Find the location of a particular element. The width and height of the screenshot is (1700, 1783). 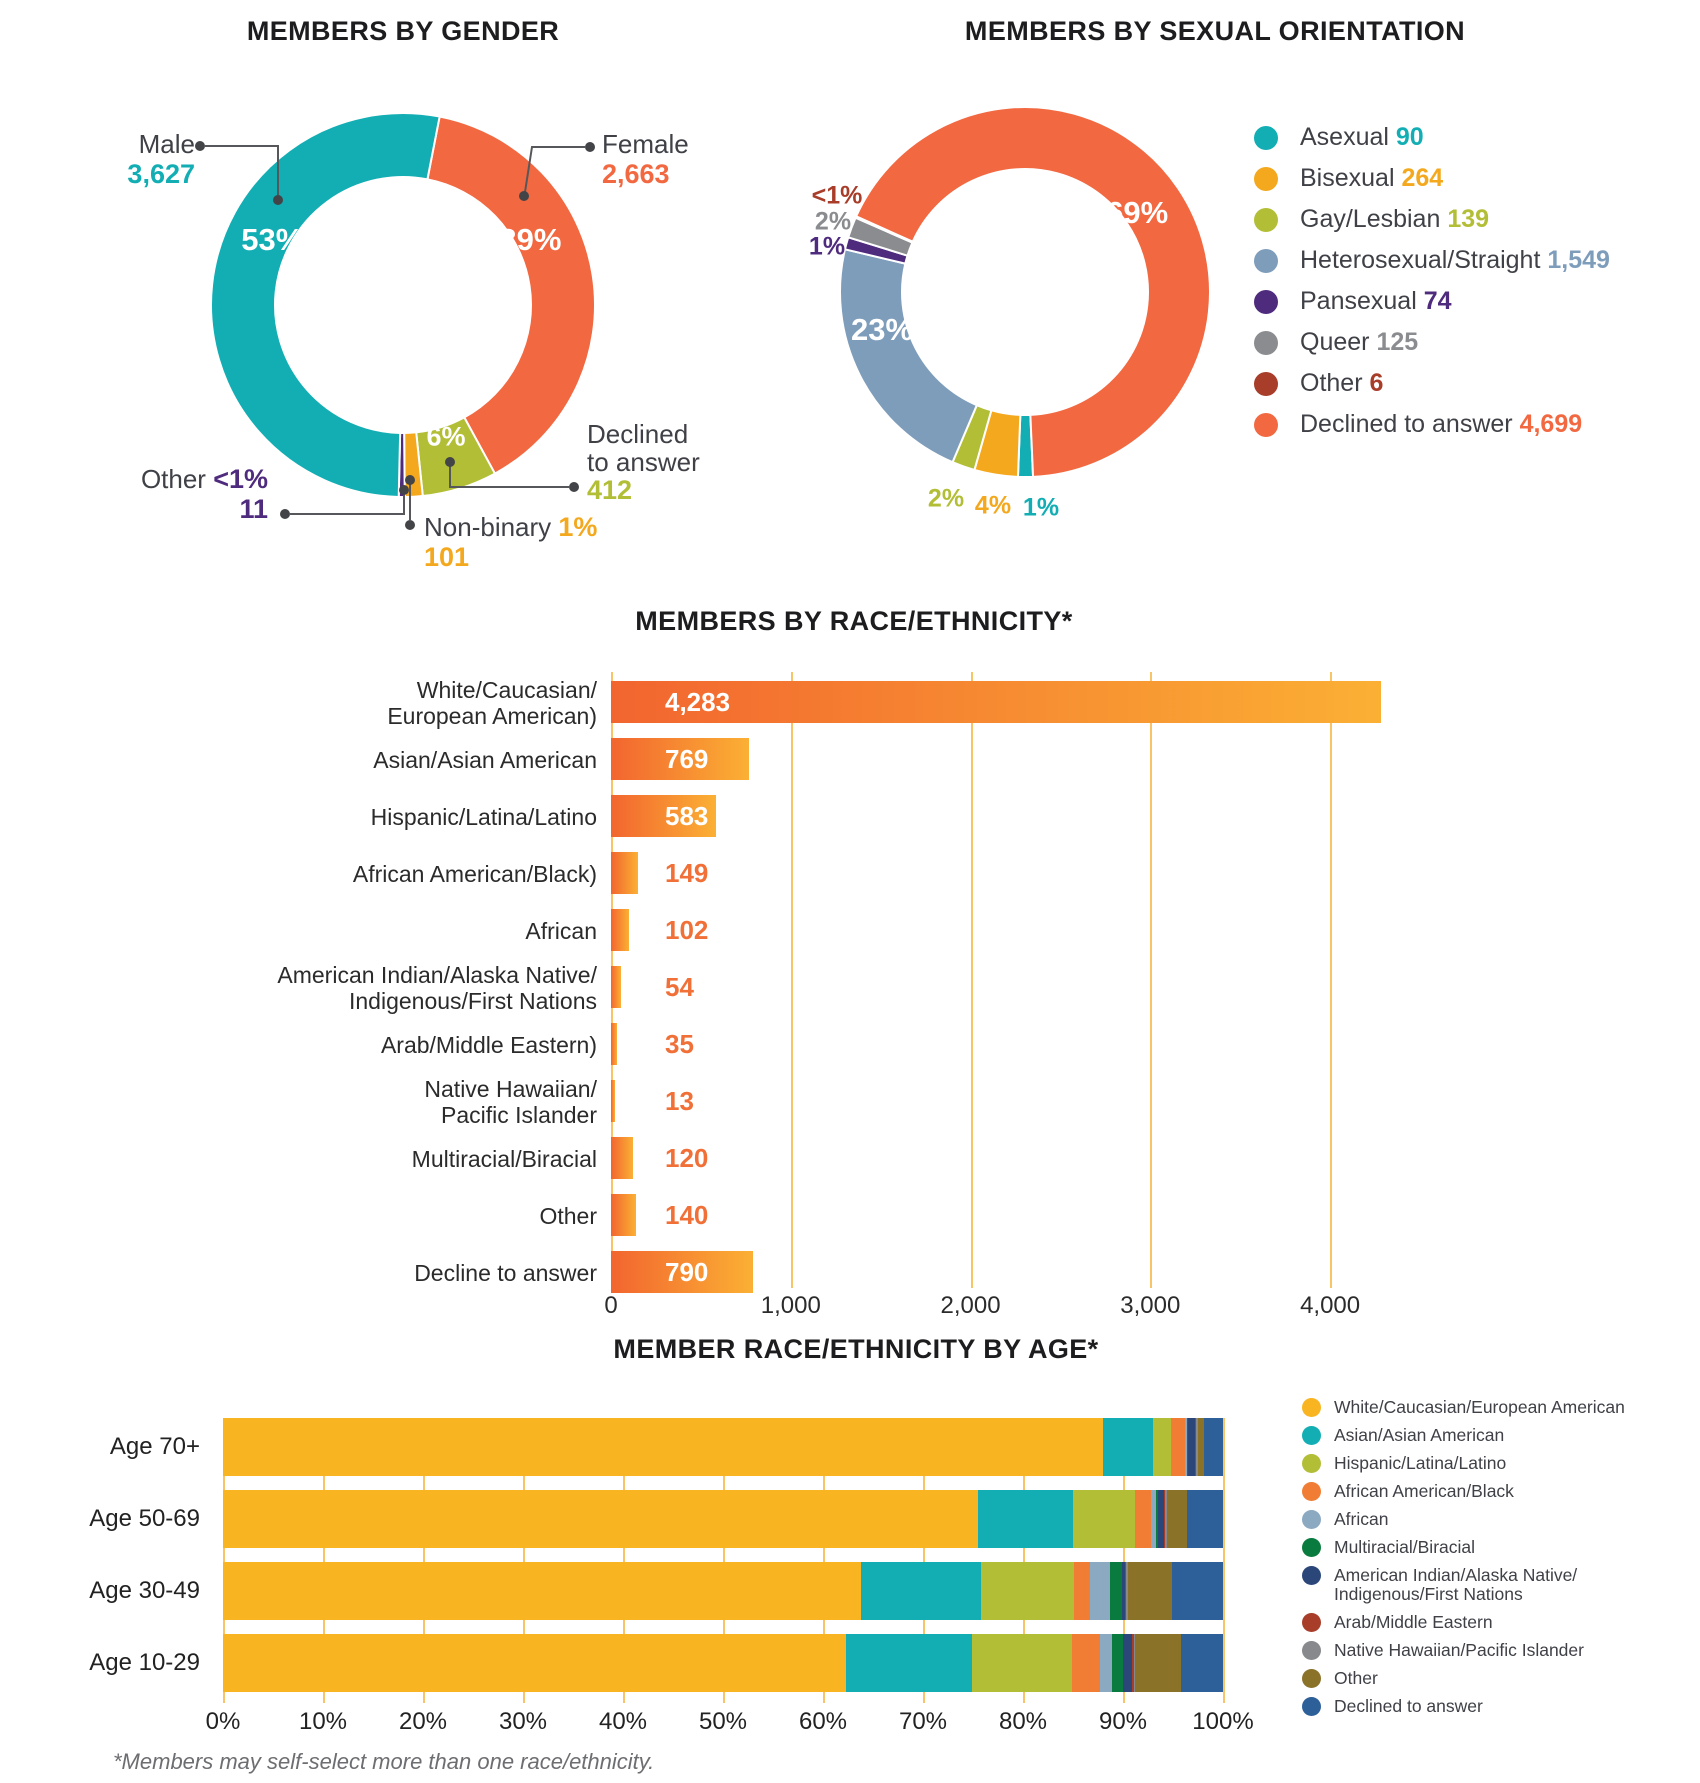

legend-item: Pansexual 74 is located at coordinates (1432, 301).